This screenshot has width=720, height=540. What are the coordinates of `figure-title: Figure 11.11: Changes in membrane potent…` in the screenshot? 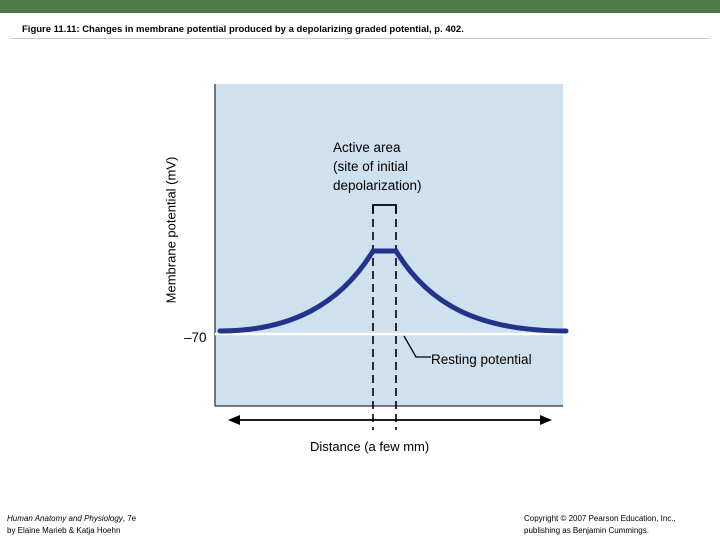 It's located at (243, 29).